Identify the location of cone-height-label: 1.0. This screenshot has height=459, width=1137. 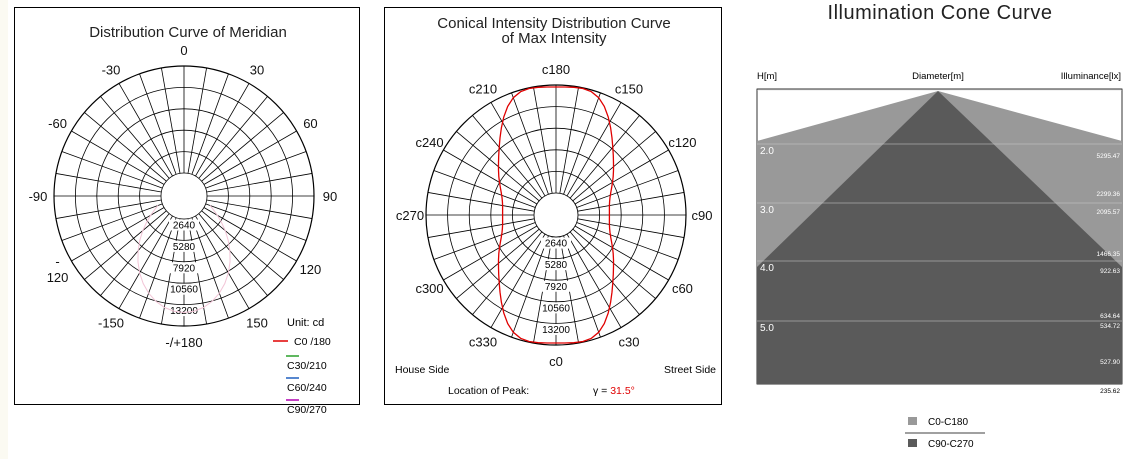
(767, 97).